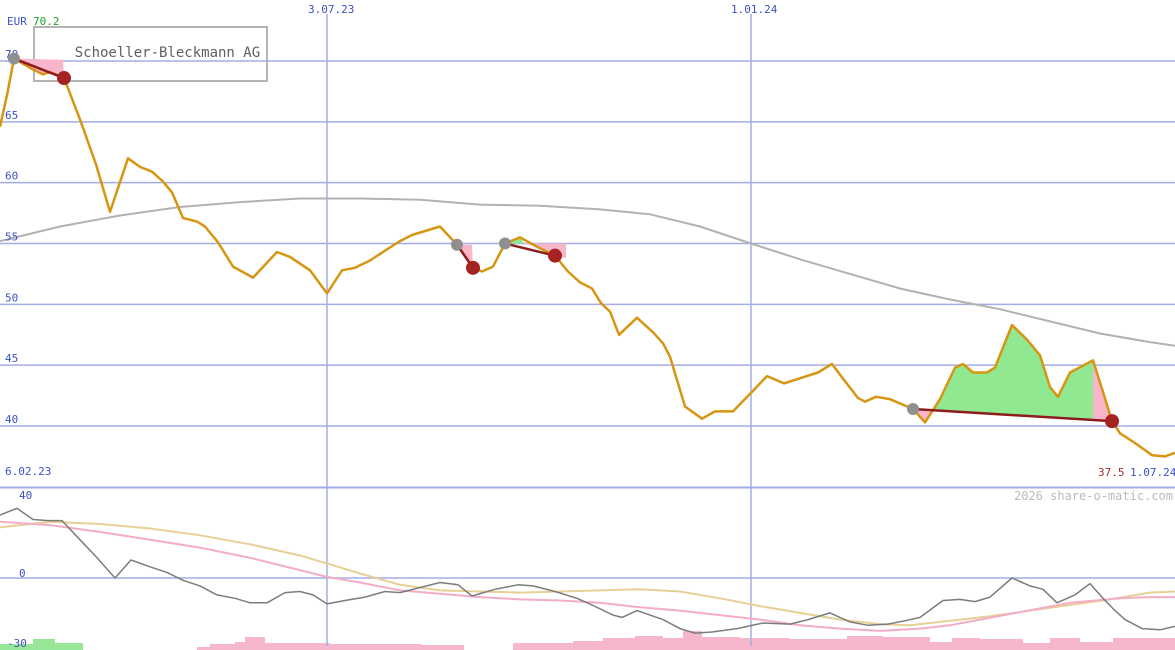  What do you see at coordinates (46, 21) in the screenshot?
I see `start-price-label: 70.2` at bounding box center [46, 21].